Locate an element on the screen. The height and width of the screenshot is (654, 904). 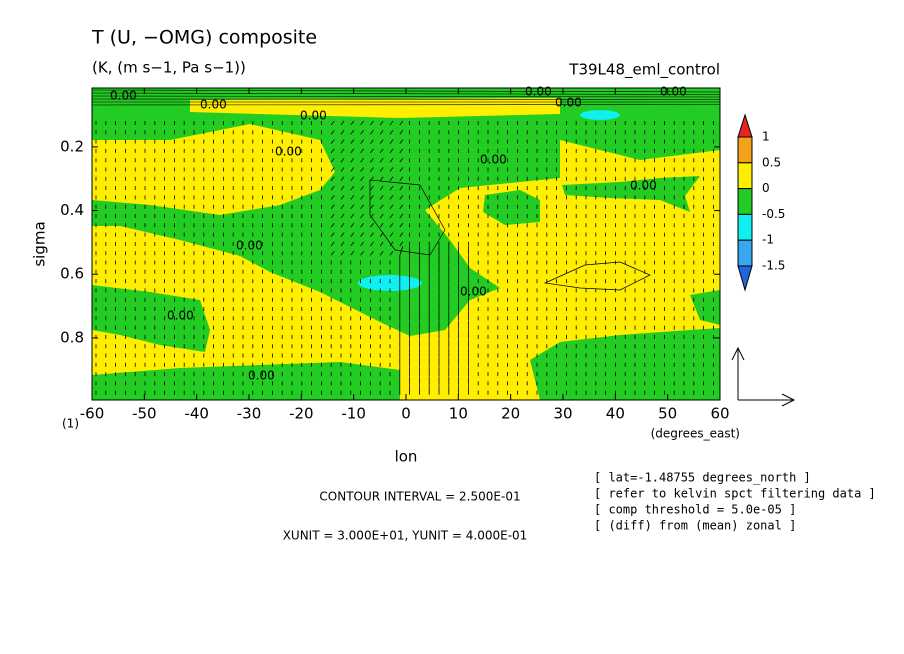
x-axis-label: lon is located at coordinates (406, 457).